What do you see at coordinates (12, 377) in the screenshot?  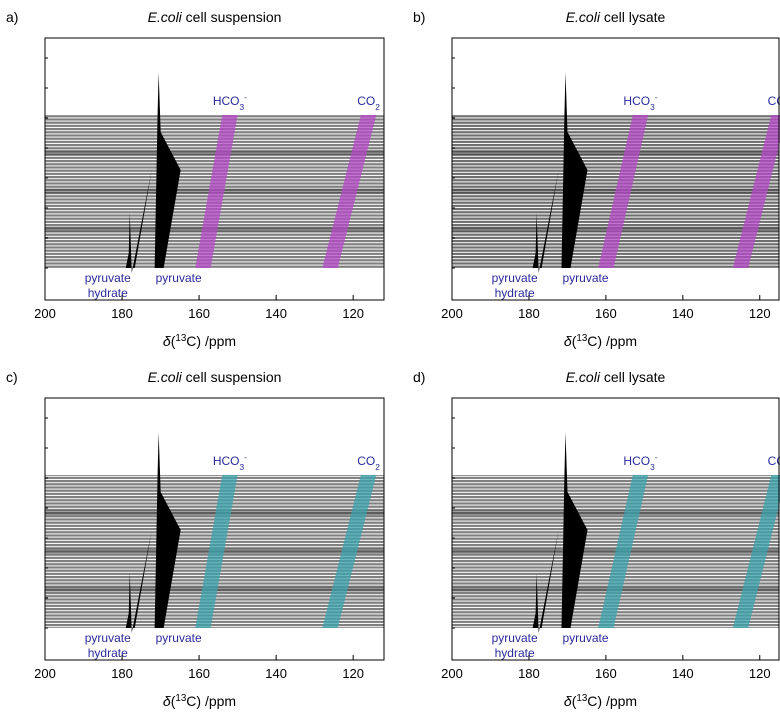 I see `panel-label: c)` at bounding box center [12, 377].